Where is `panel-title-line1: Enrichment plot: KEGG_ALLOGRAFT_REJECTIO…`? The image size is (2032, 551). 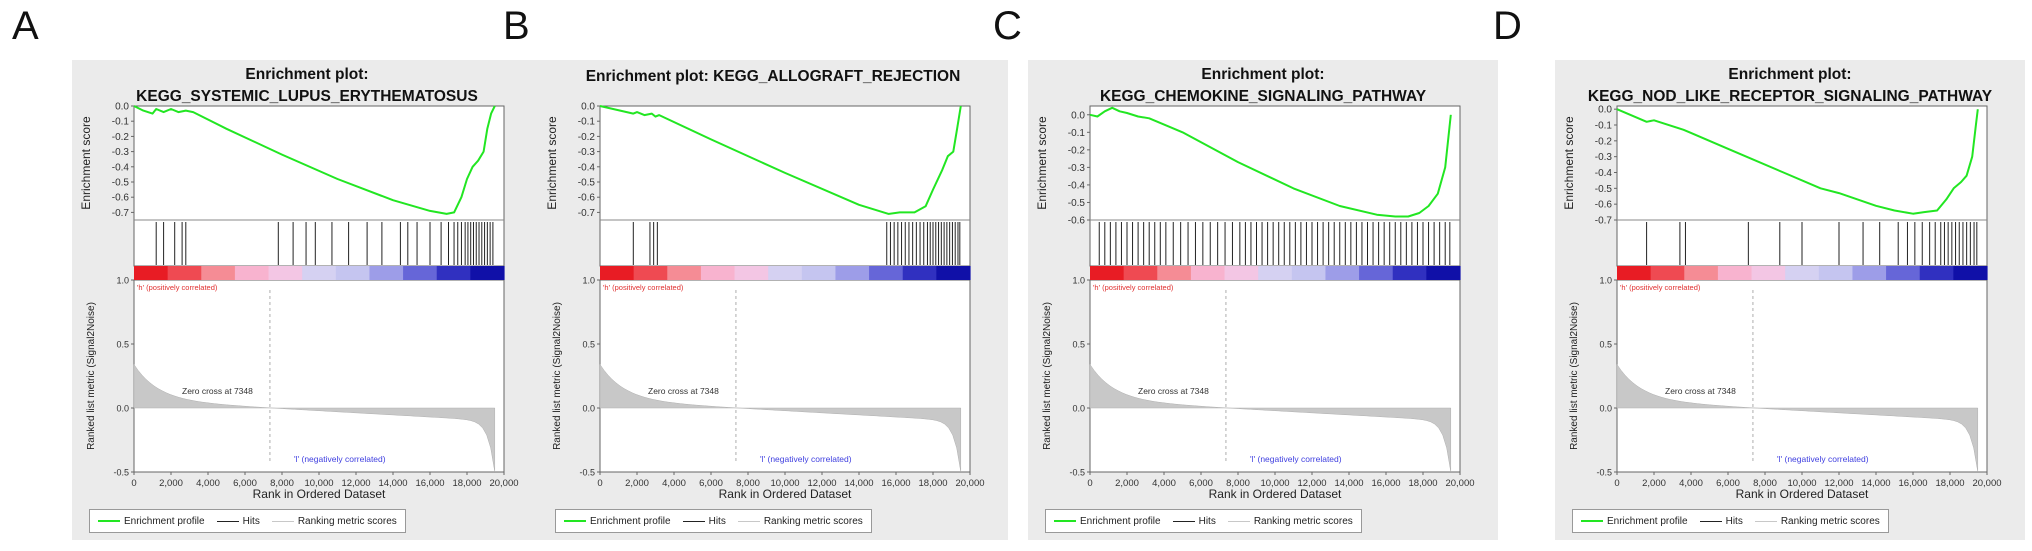
panel-title-line1: Enrichment plot: KEGG_ALLOGRAFT_REJECTIO… is located at coordinates (773, 76).